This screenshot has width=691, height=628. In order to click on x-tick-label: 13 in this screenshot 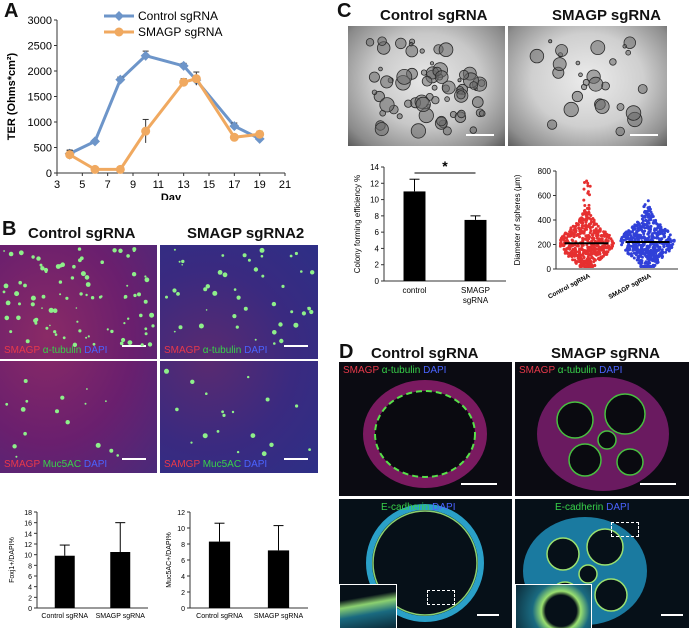, I will do `click(184, 185)`.